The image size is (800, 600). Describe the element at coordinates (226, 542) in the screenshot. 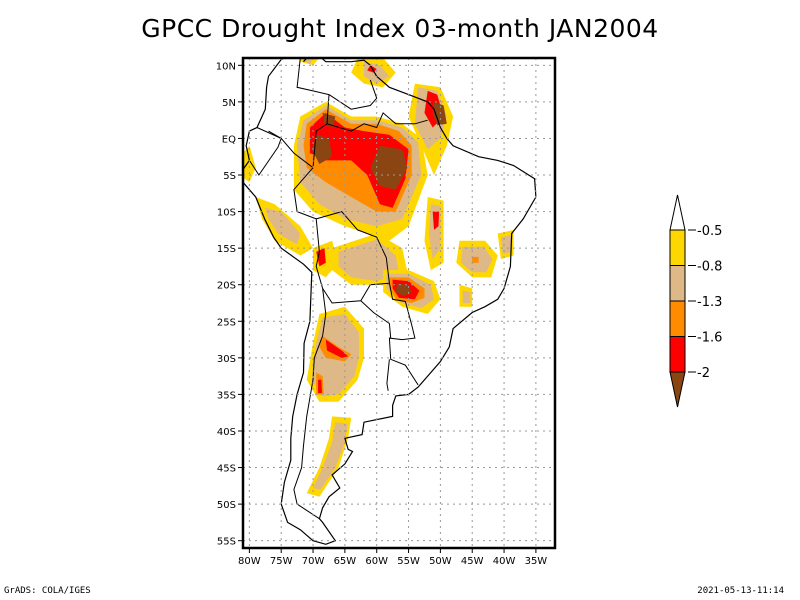

I see `lat-tick-label: 55S` at that location.